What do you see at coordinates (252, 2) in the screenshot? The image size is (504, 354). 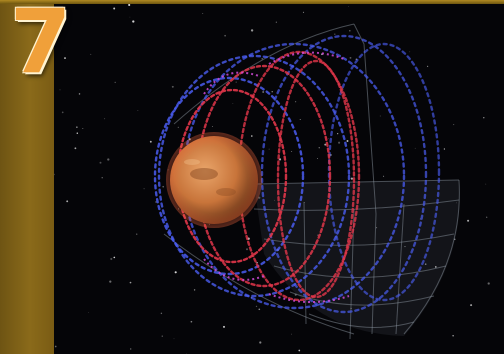 I see `top-border` at bounding box center [252, 2].